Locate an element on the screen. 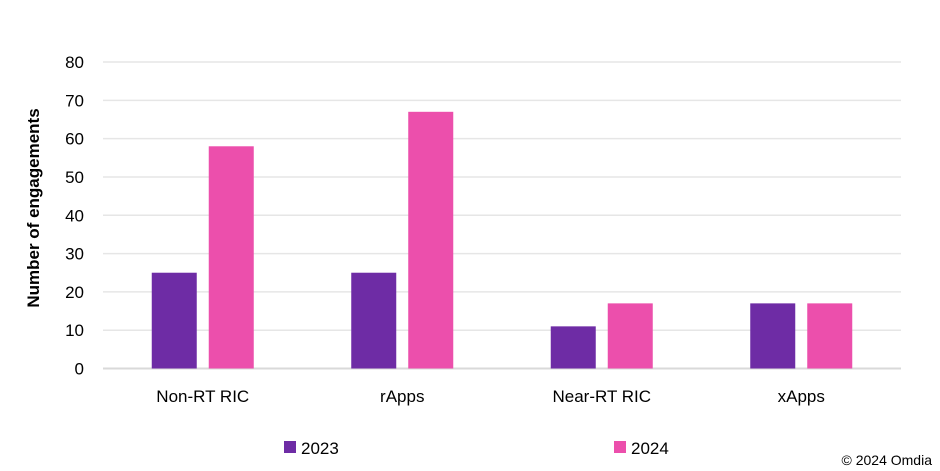 The width and height of the screenshot is (940, 471). y-tick-label: 80 is located at coordinates (74, 62).